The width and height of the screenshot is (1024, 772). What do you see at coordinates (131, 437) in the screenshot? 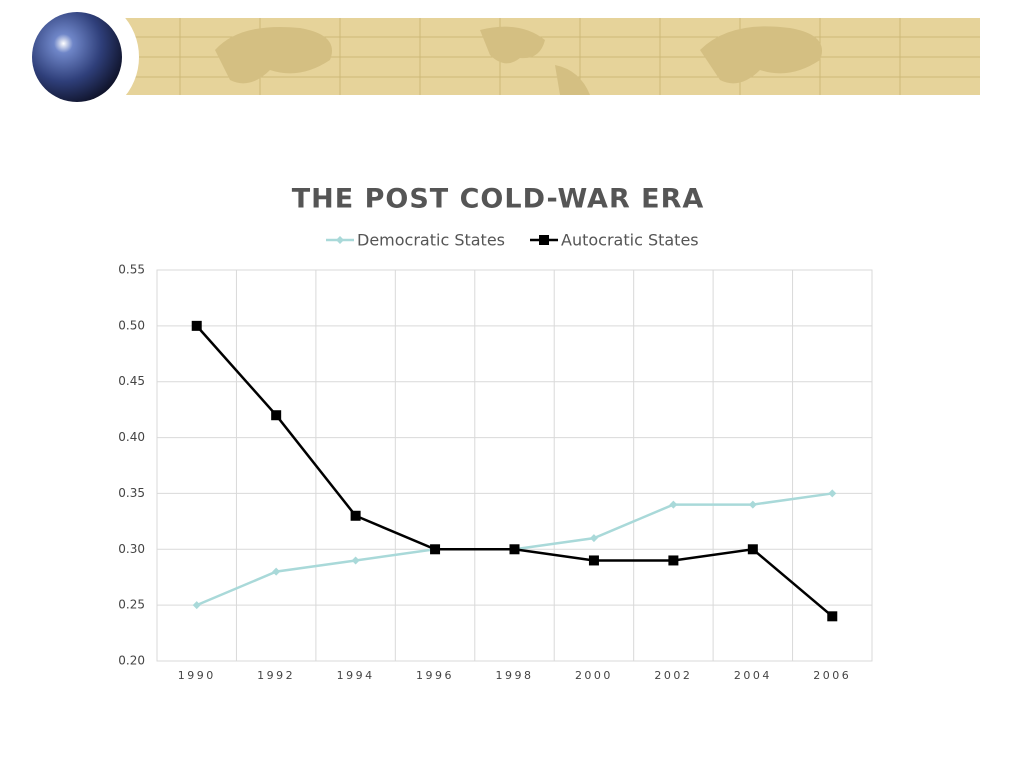
I see `y-tick-label: 0.40` at bounding box center [131, 437].